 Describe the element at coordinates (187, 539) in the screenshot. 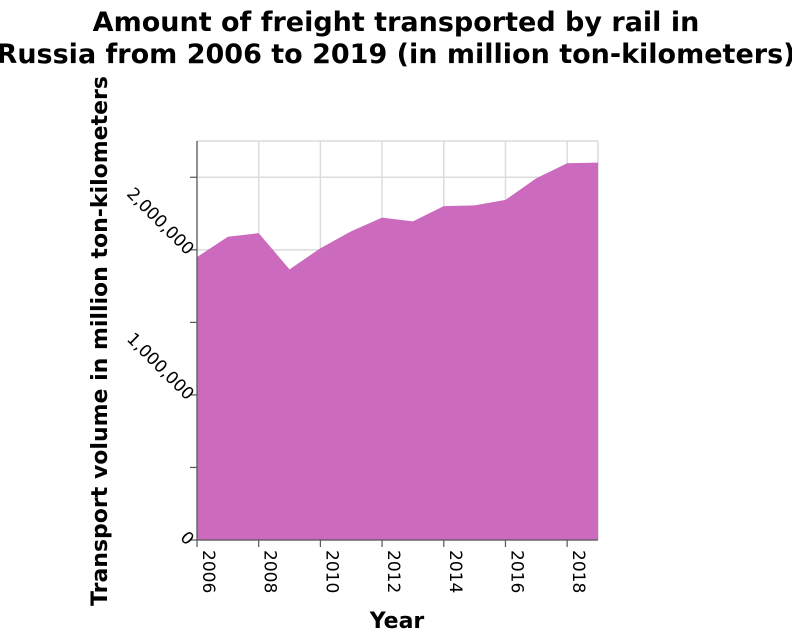

I see `y-tick-label: 0` at that location.